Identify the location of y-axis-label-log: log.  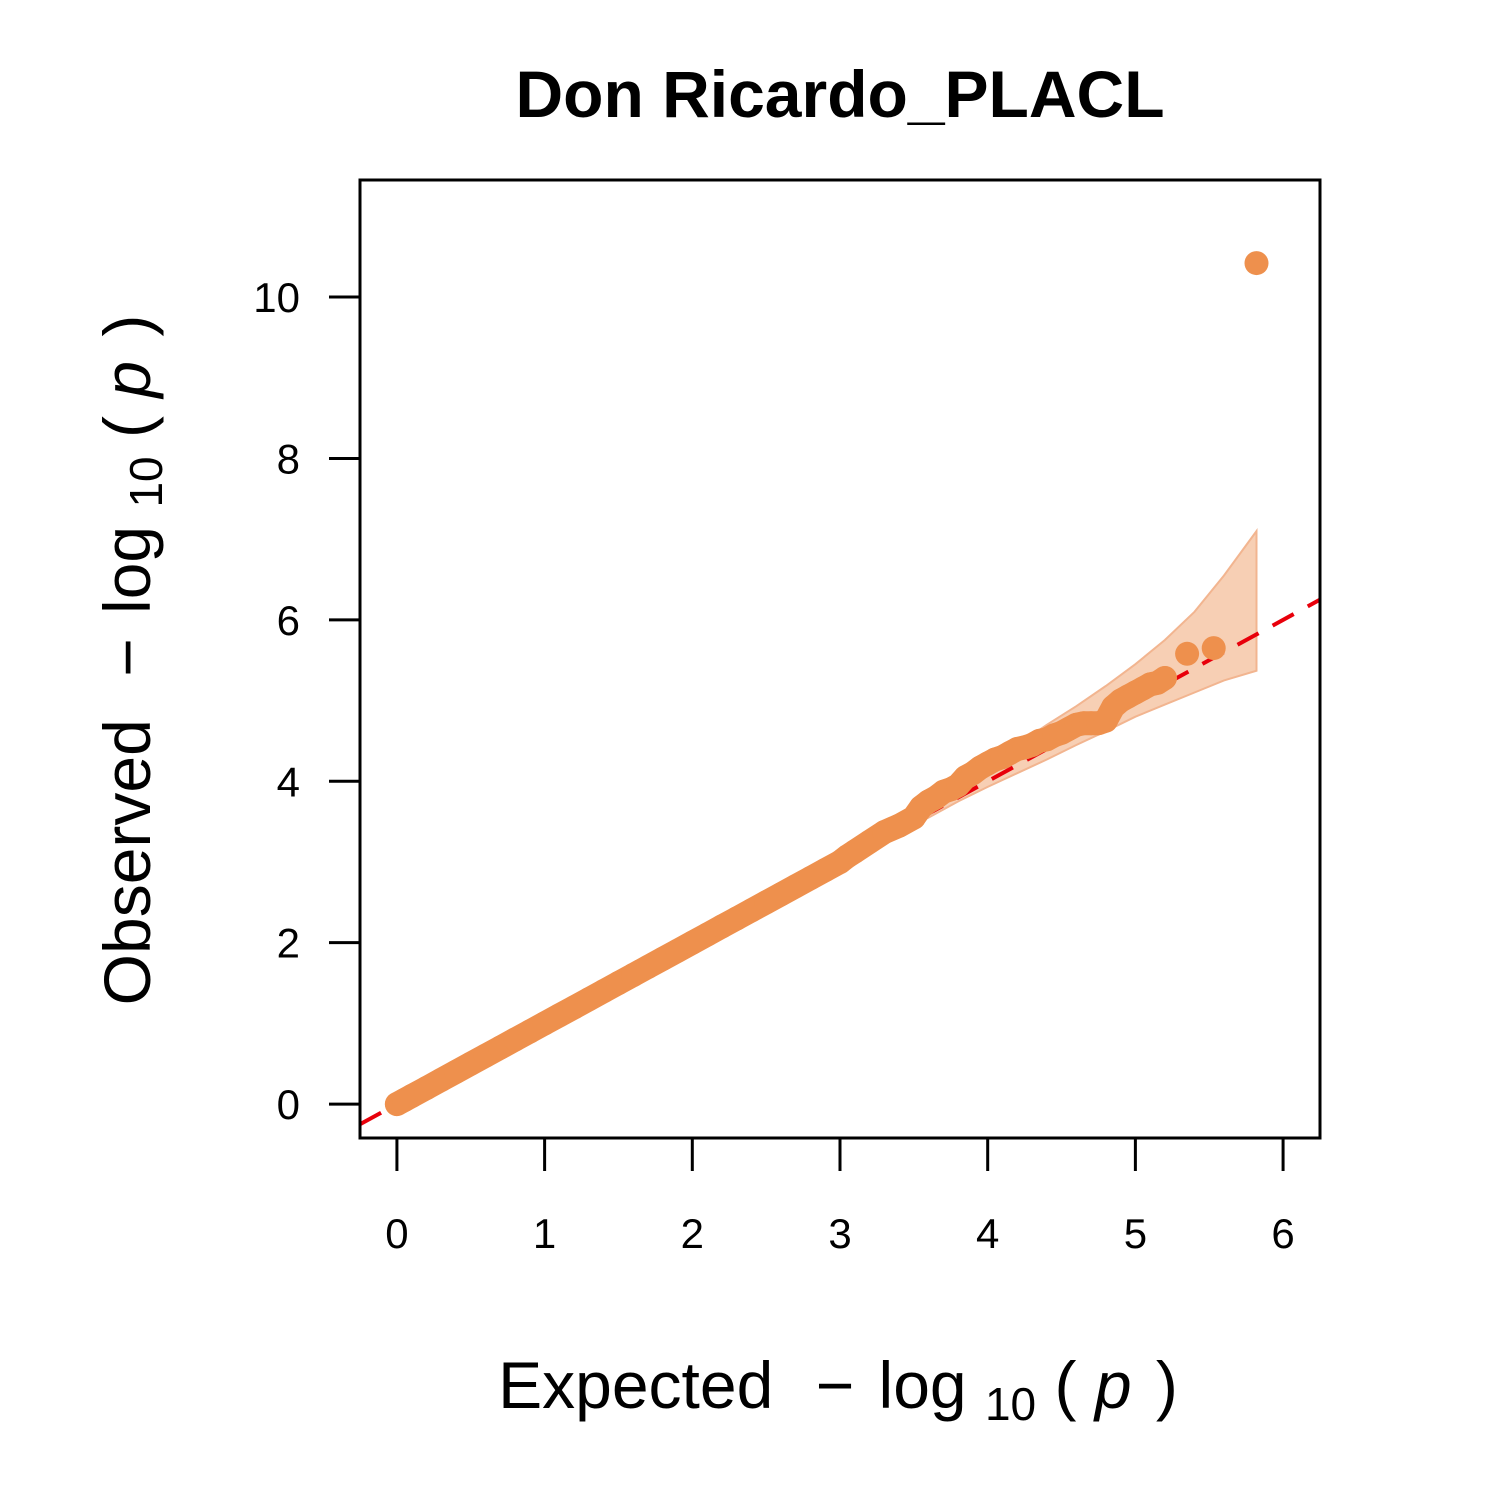
(127, 570).